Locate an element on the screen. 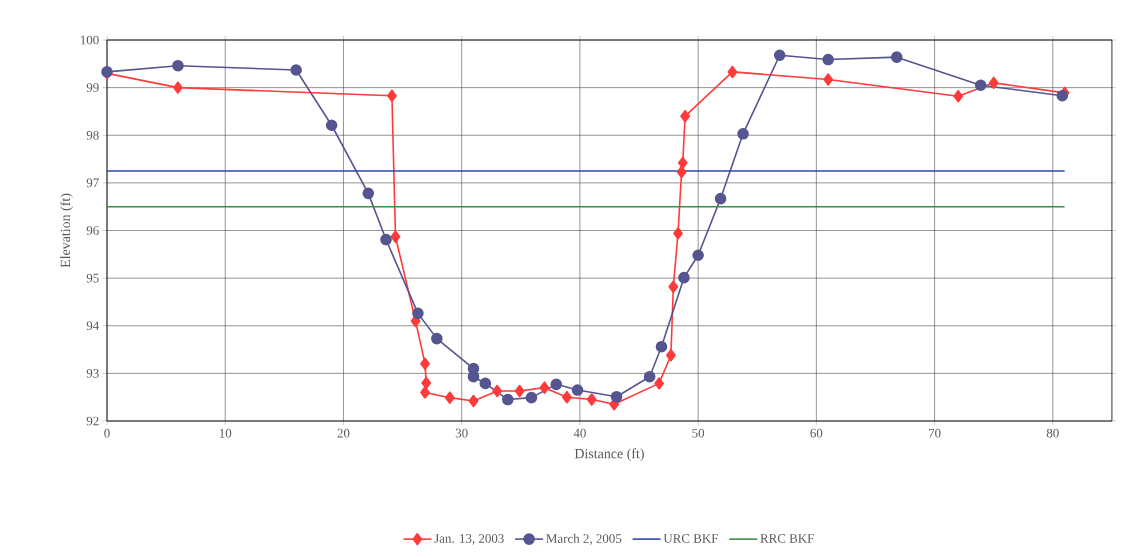 The width and height of the screenshot is (1135, 558). x-tick-label: 0 is located at coordinates (107, 433).